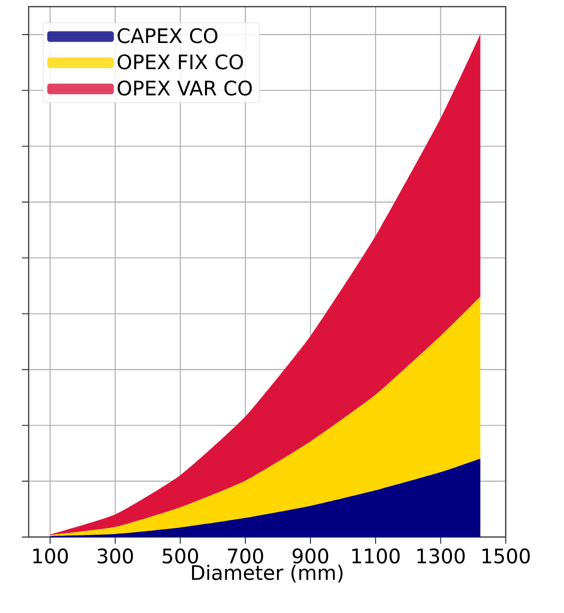 The width and height of the screenshot is (564, 613). What do you see at coordinates (506, 556) in the screenshot?
I see `x-tick-label: 1500` at bounding box center [506, 556].